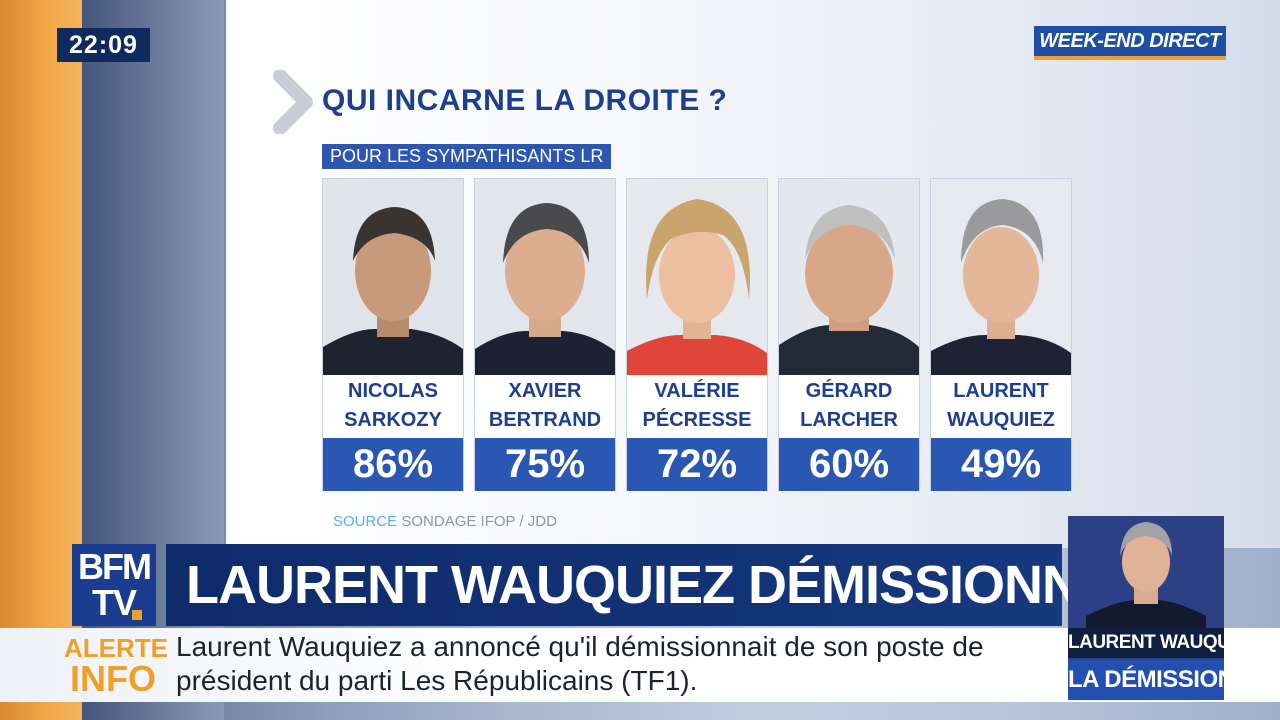 This screenshot has width=1280, height=720. What do you see at coordinates (114, 585) in the screenshot?
I see `channel-logo: BFM TV` at bounding box center [114, 585].